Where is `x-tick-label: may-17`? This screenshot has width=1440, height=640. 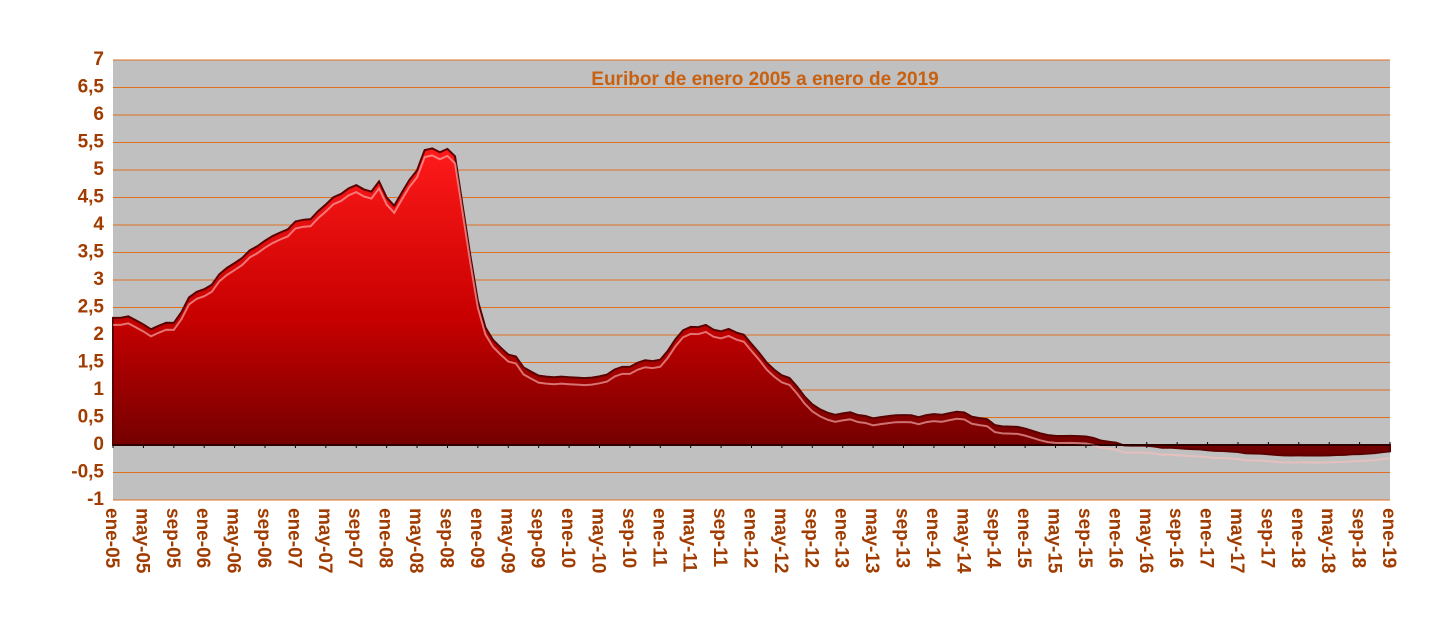
x-tick-label: may-17 is located at coordinates (1236, 541).